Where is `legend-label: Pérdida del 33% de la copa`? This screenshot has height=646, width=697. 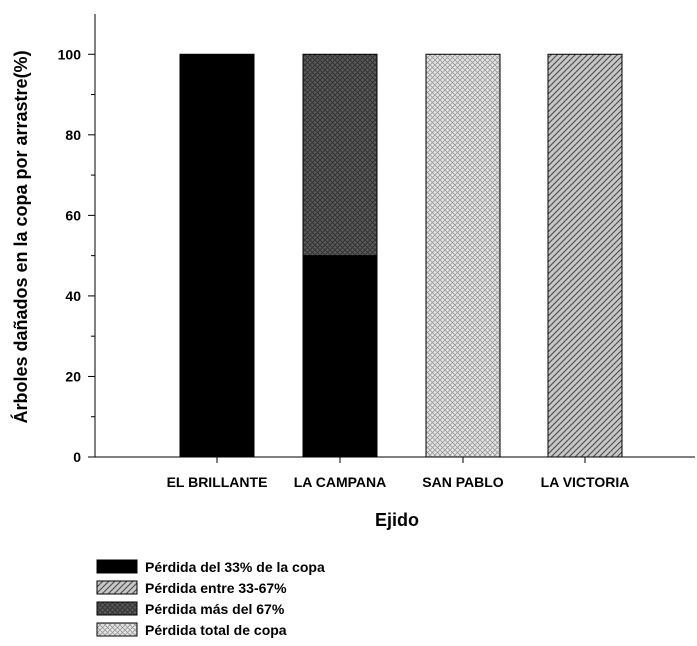
legend-label: Pérdida del 33% de la copa is located at coordinates (235, 567).